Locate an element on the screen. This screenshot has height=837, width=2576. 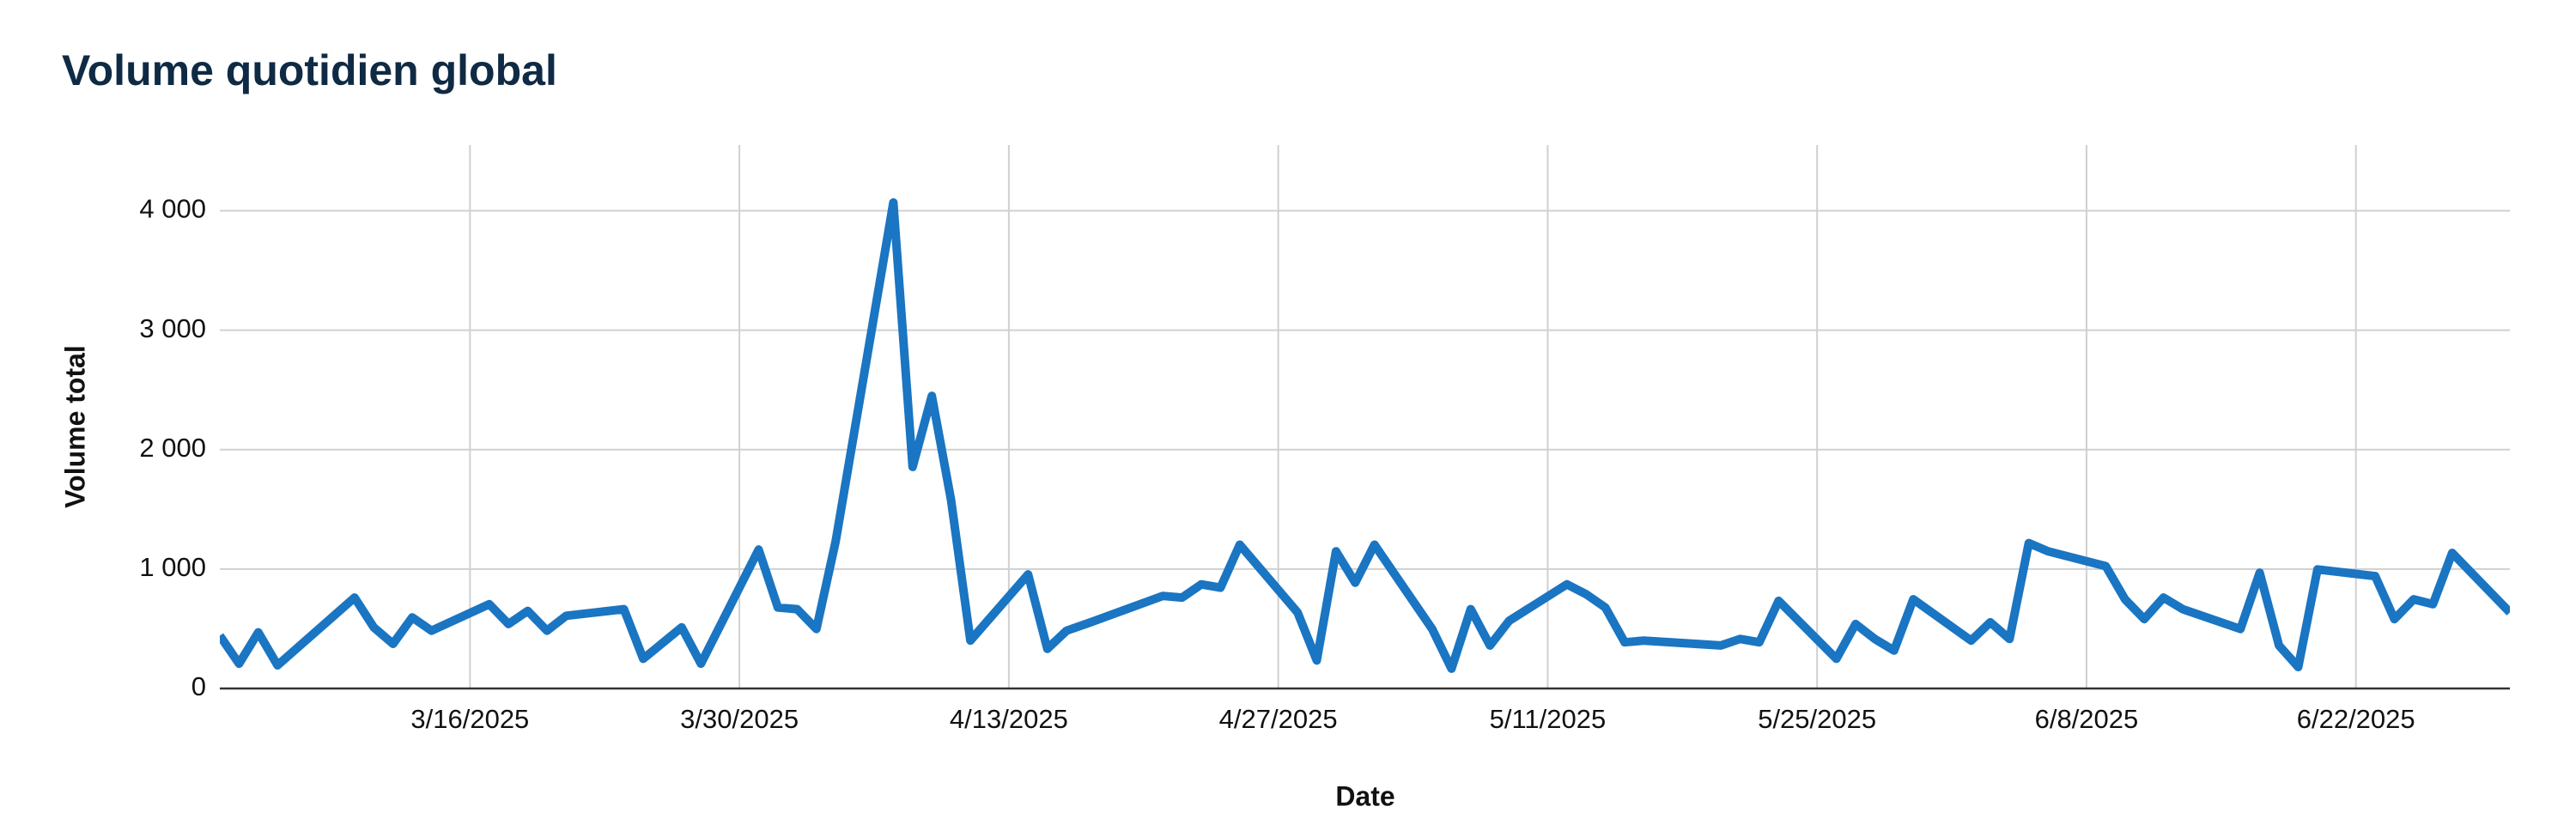
y-axis-title: Volume total is located at coordinates (74, 426).